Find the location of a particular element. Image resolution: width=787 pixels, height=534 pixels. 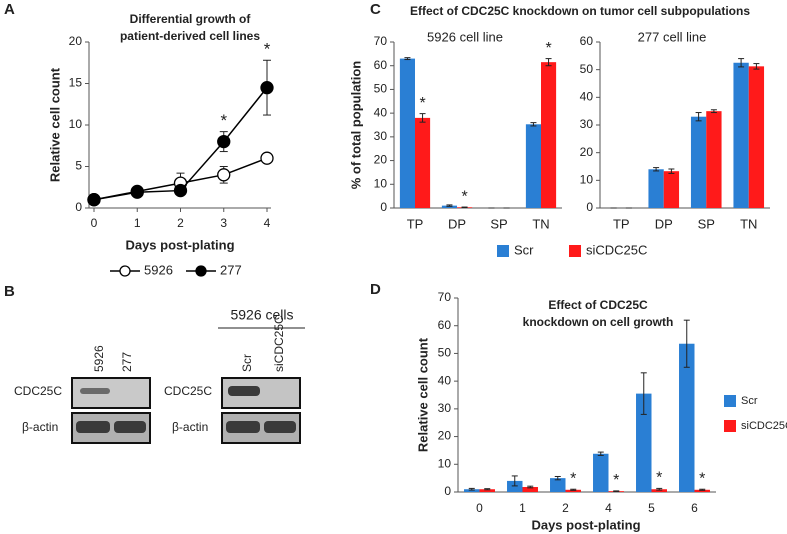

panel-label: C is located at coordinates (375, 9).